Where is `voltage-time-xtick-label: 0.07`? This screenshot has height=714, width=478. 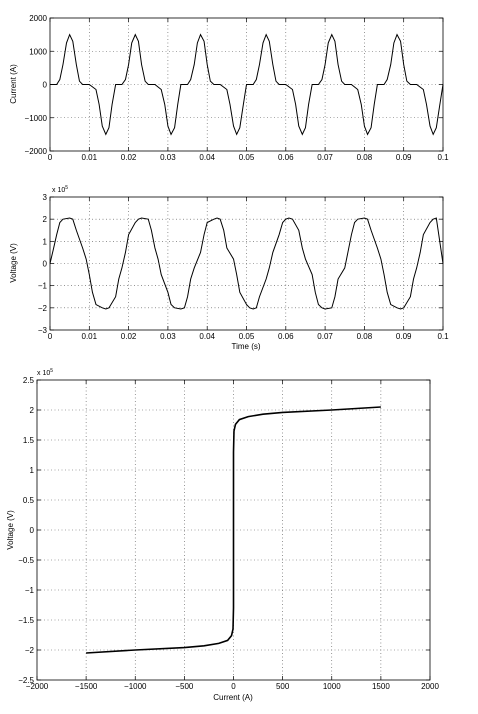
voltage-time-xtick-label: 0.07 is located at coordinates (325, 336).